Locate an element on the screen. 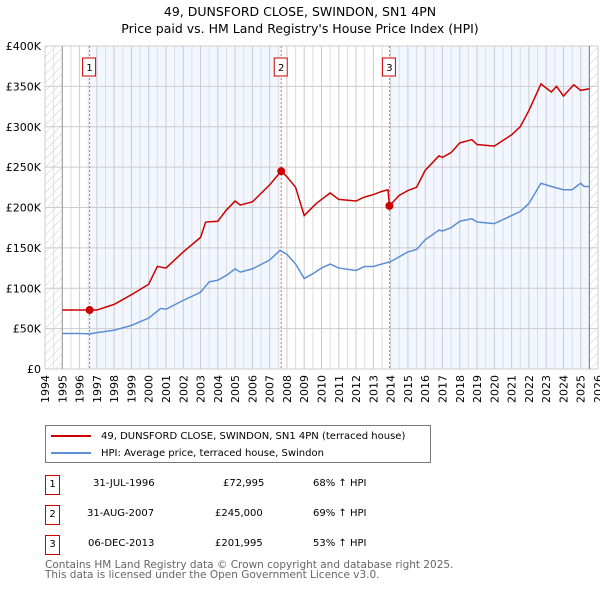 This screenshot has width=600, height=590. y-tick-label: £200K is located at coordinates (24, 208).